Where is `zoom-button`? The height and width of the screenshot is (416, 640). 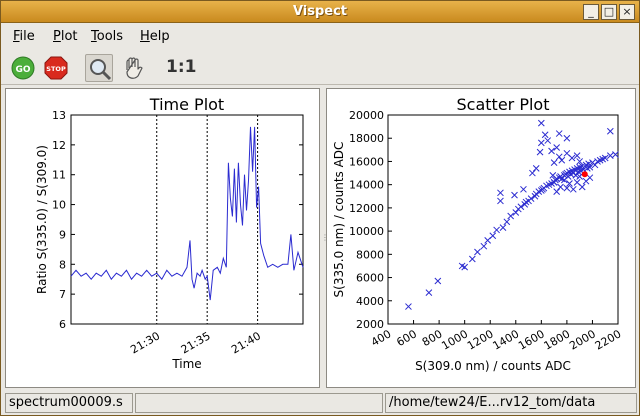
zoom-button is located at coordinates (99, 68).